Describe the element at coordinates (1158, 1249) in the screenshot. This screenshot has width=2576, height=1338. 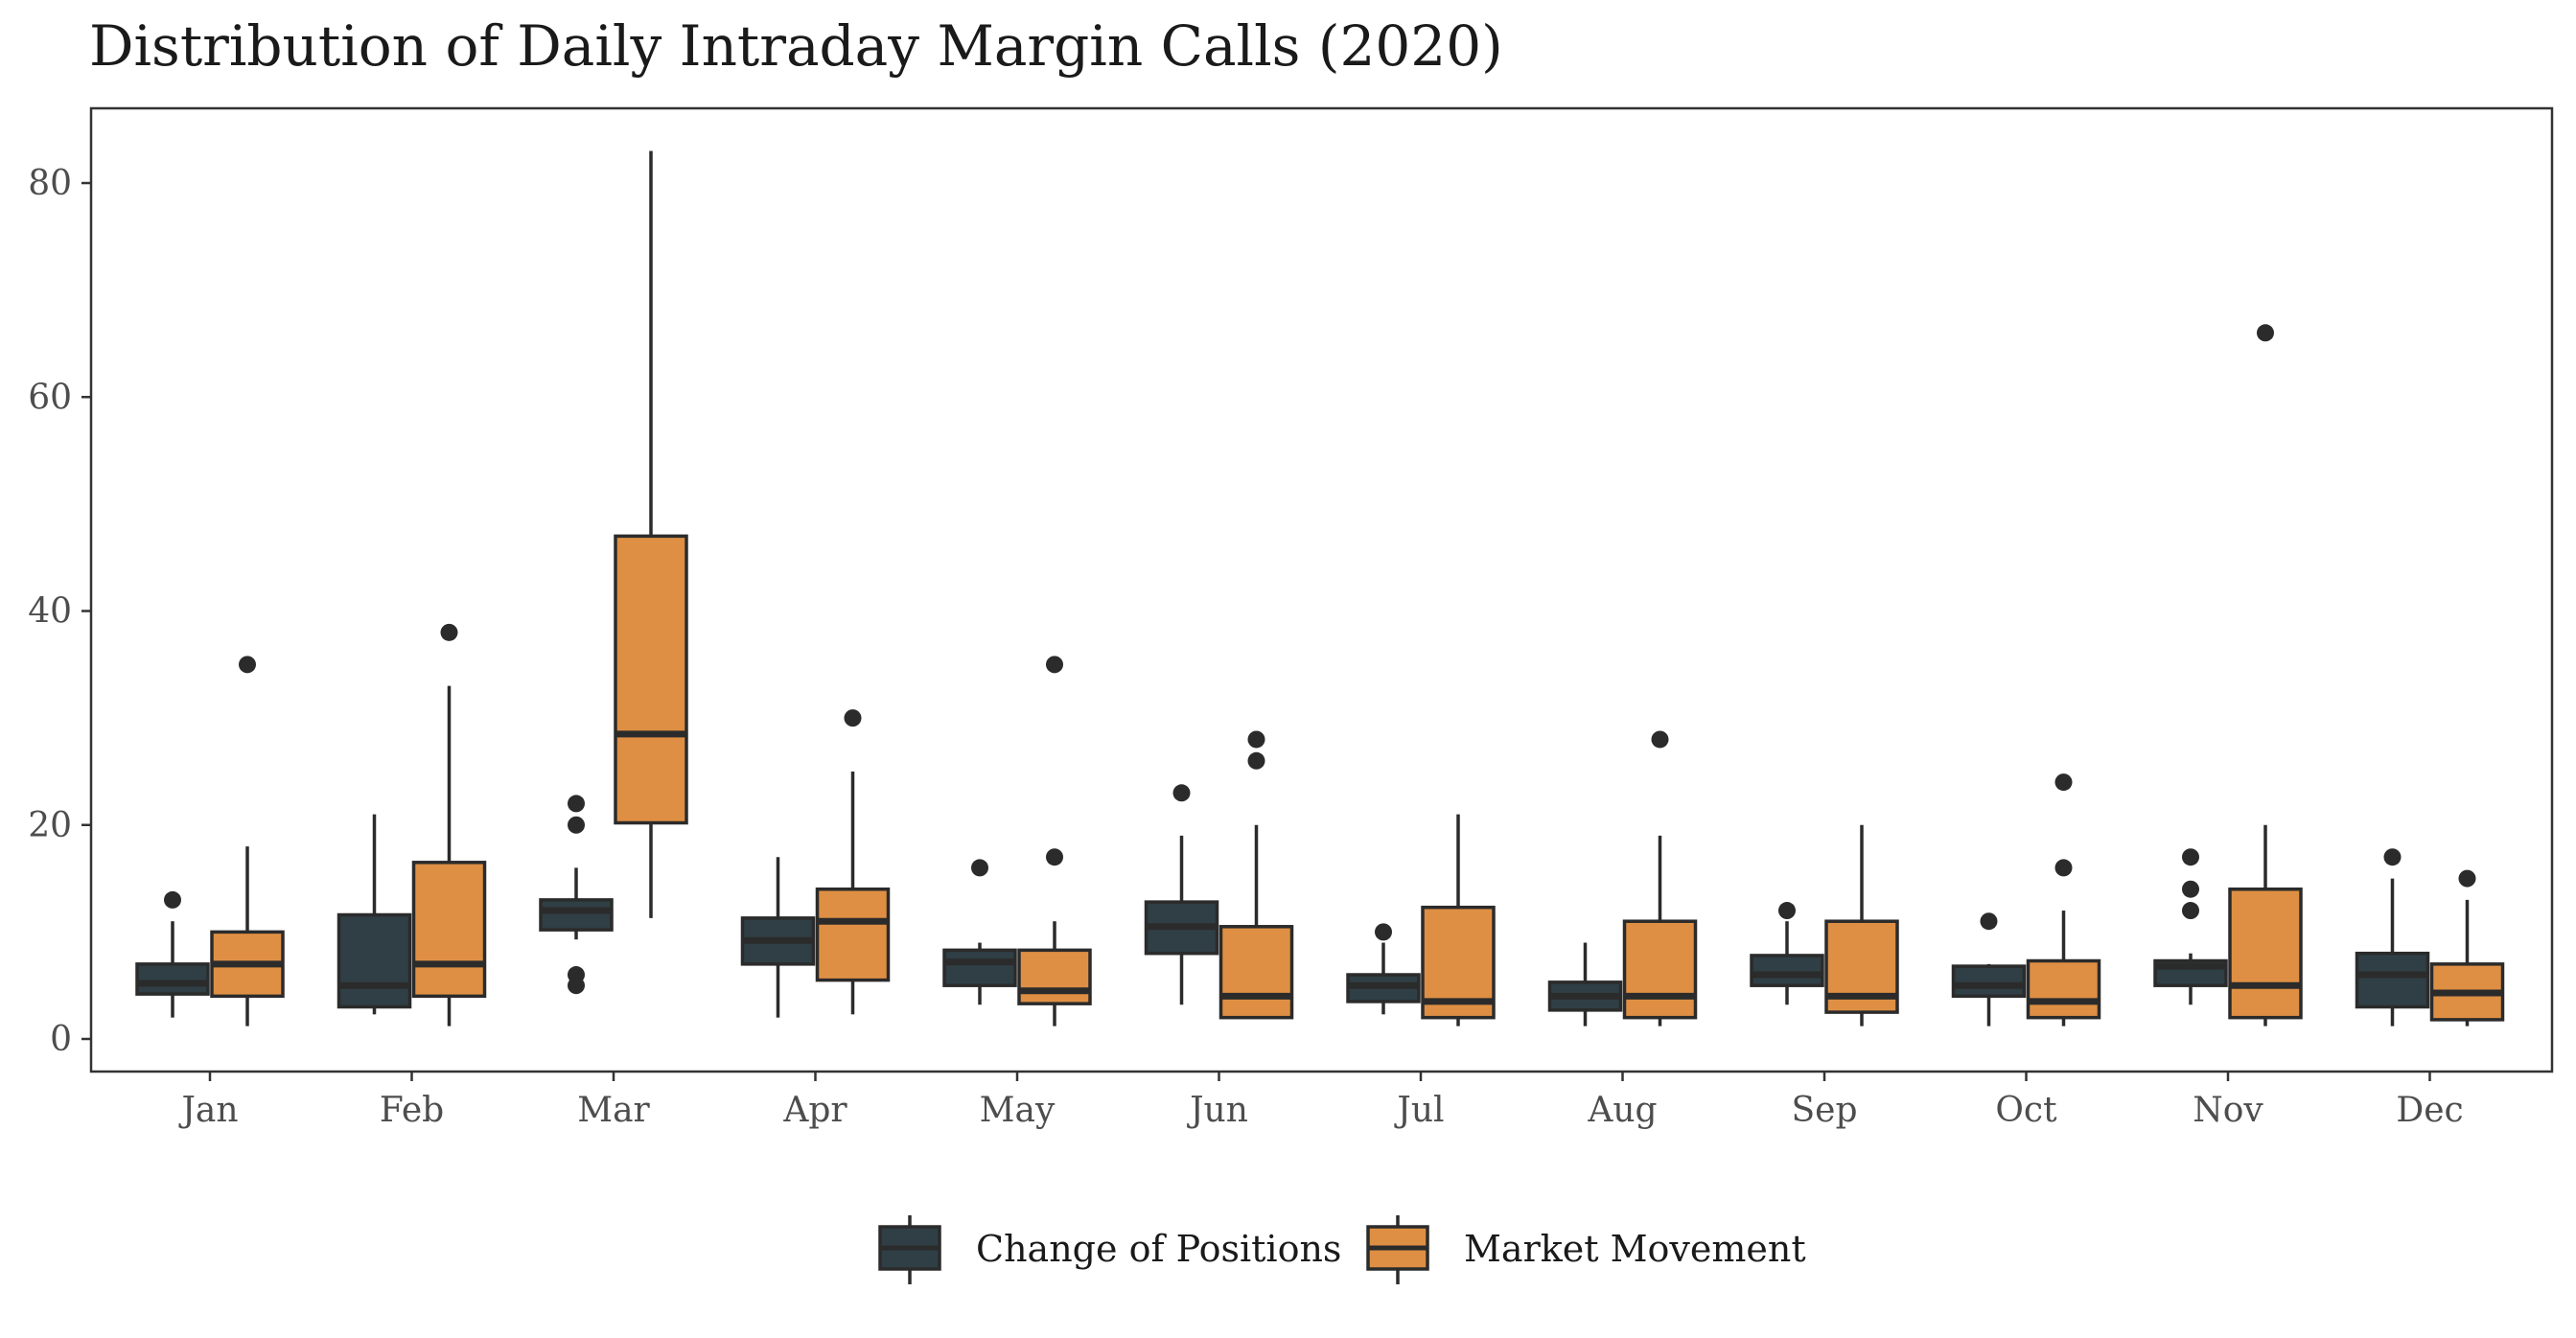
I see `legend-label: Change of Positions` at that location.